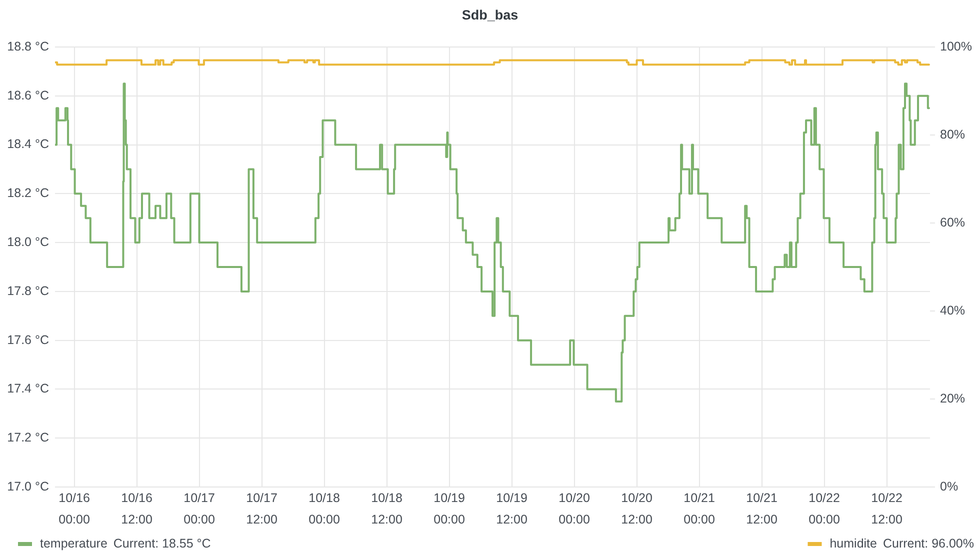 This screenshot has width=980, height=560. What do you see at coordinates (490, 15) in the screenshot?
I see `chart-title: Sdb_bas` at bounding box center [490, 15].